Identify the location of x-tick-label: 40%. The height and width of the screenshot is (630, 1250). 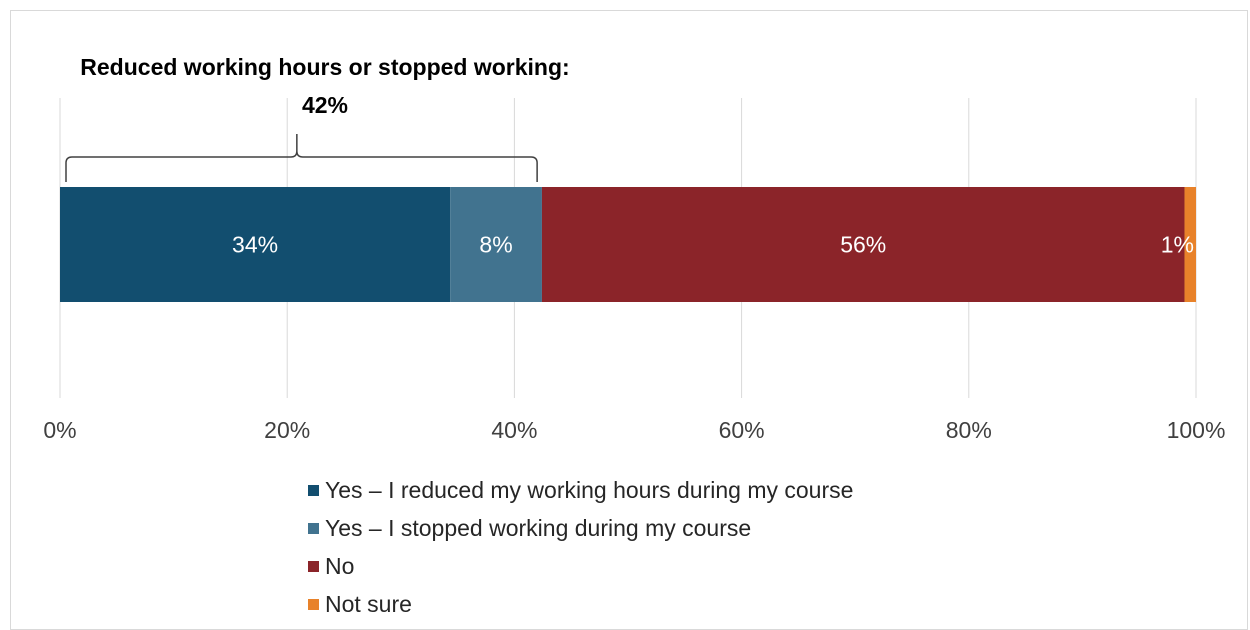
(514, 430).